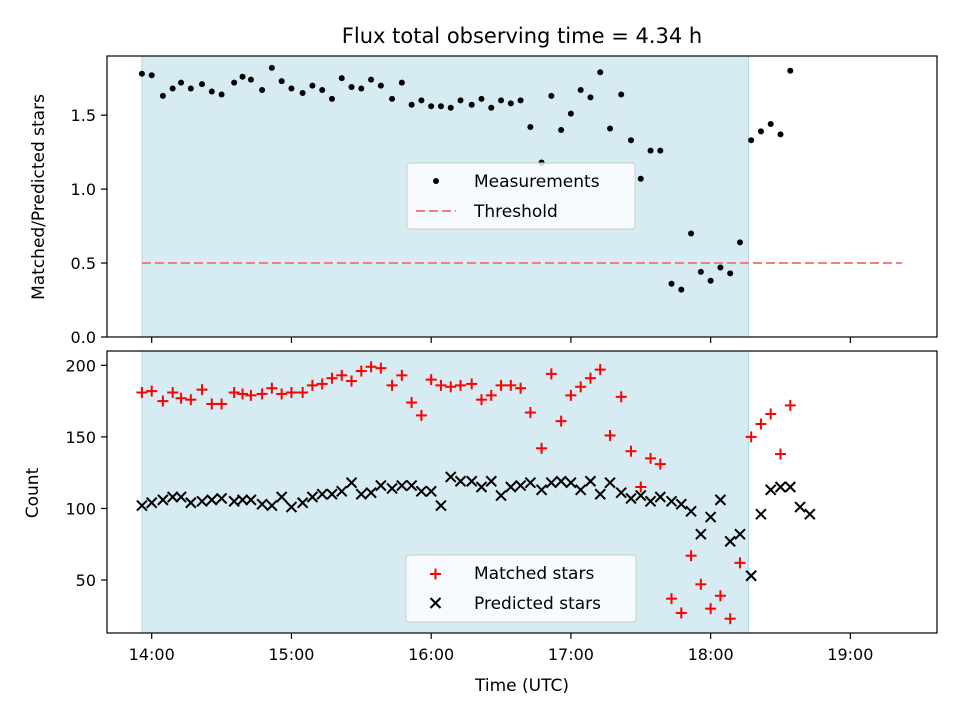 The image size is (960, 720). Describe the element at coordinates (515, 212) in the screenshot. I see `legend-label-threshold: Threshold` at that location.